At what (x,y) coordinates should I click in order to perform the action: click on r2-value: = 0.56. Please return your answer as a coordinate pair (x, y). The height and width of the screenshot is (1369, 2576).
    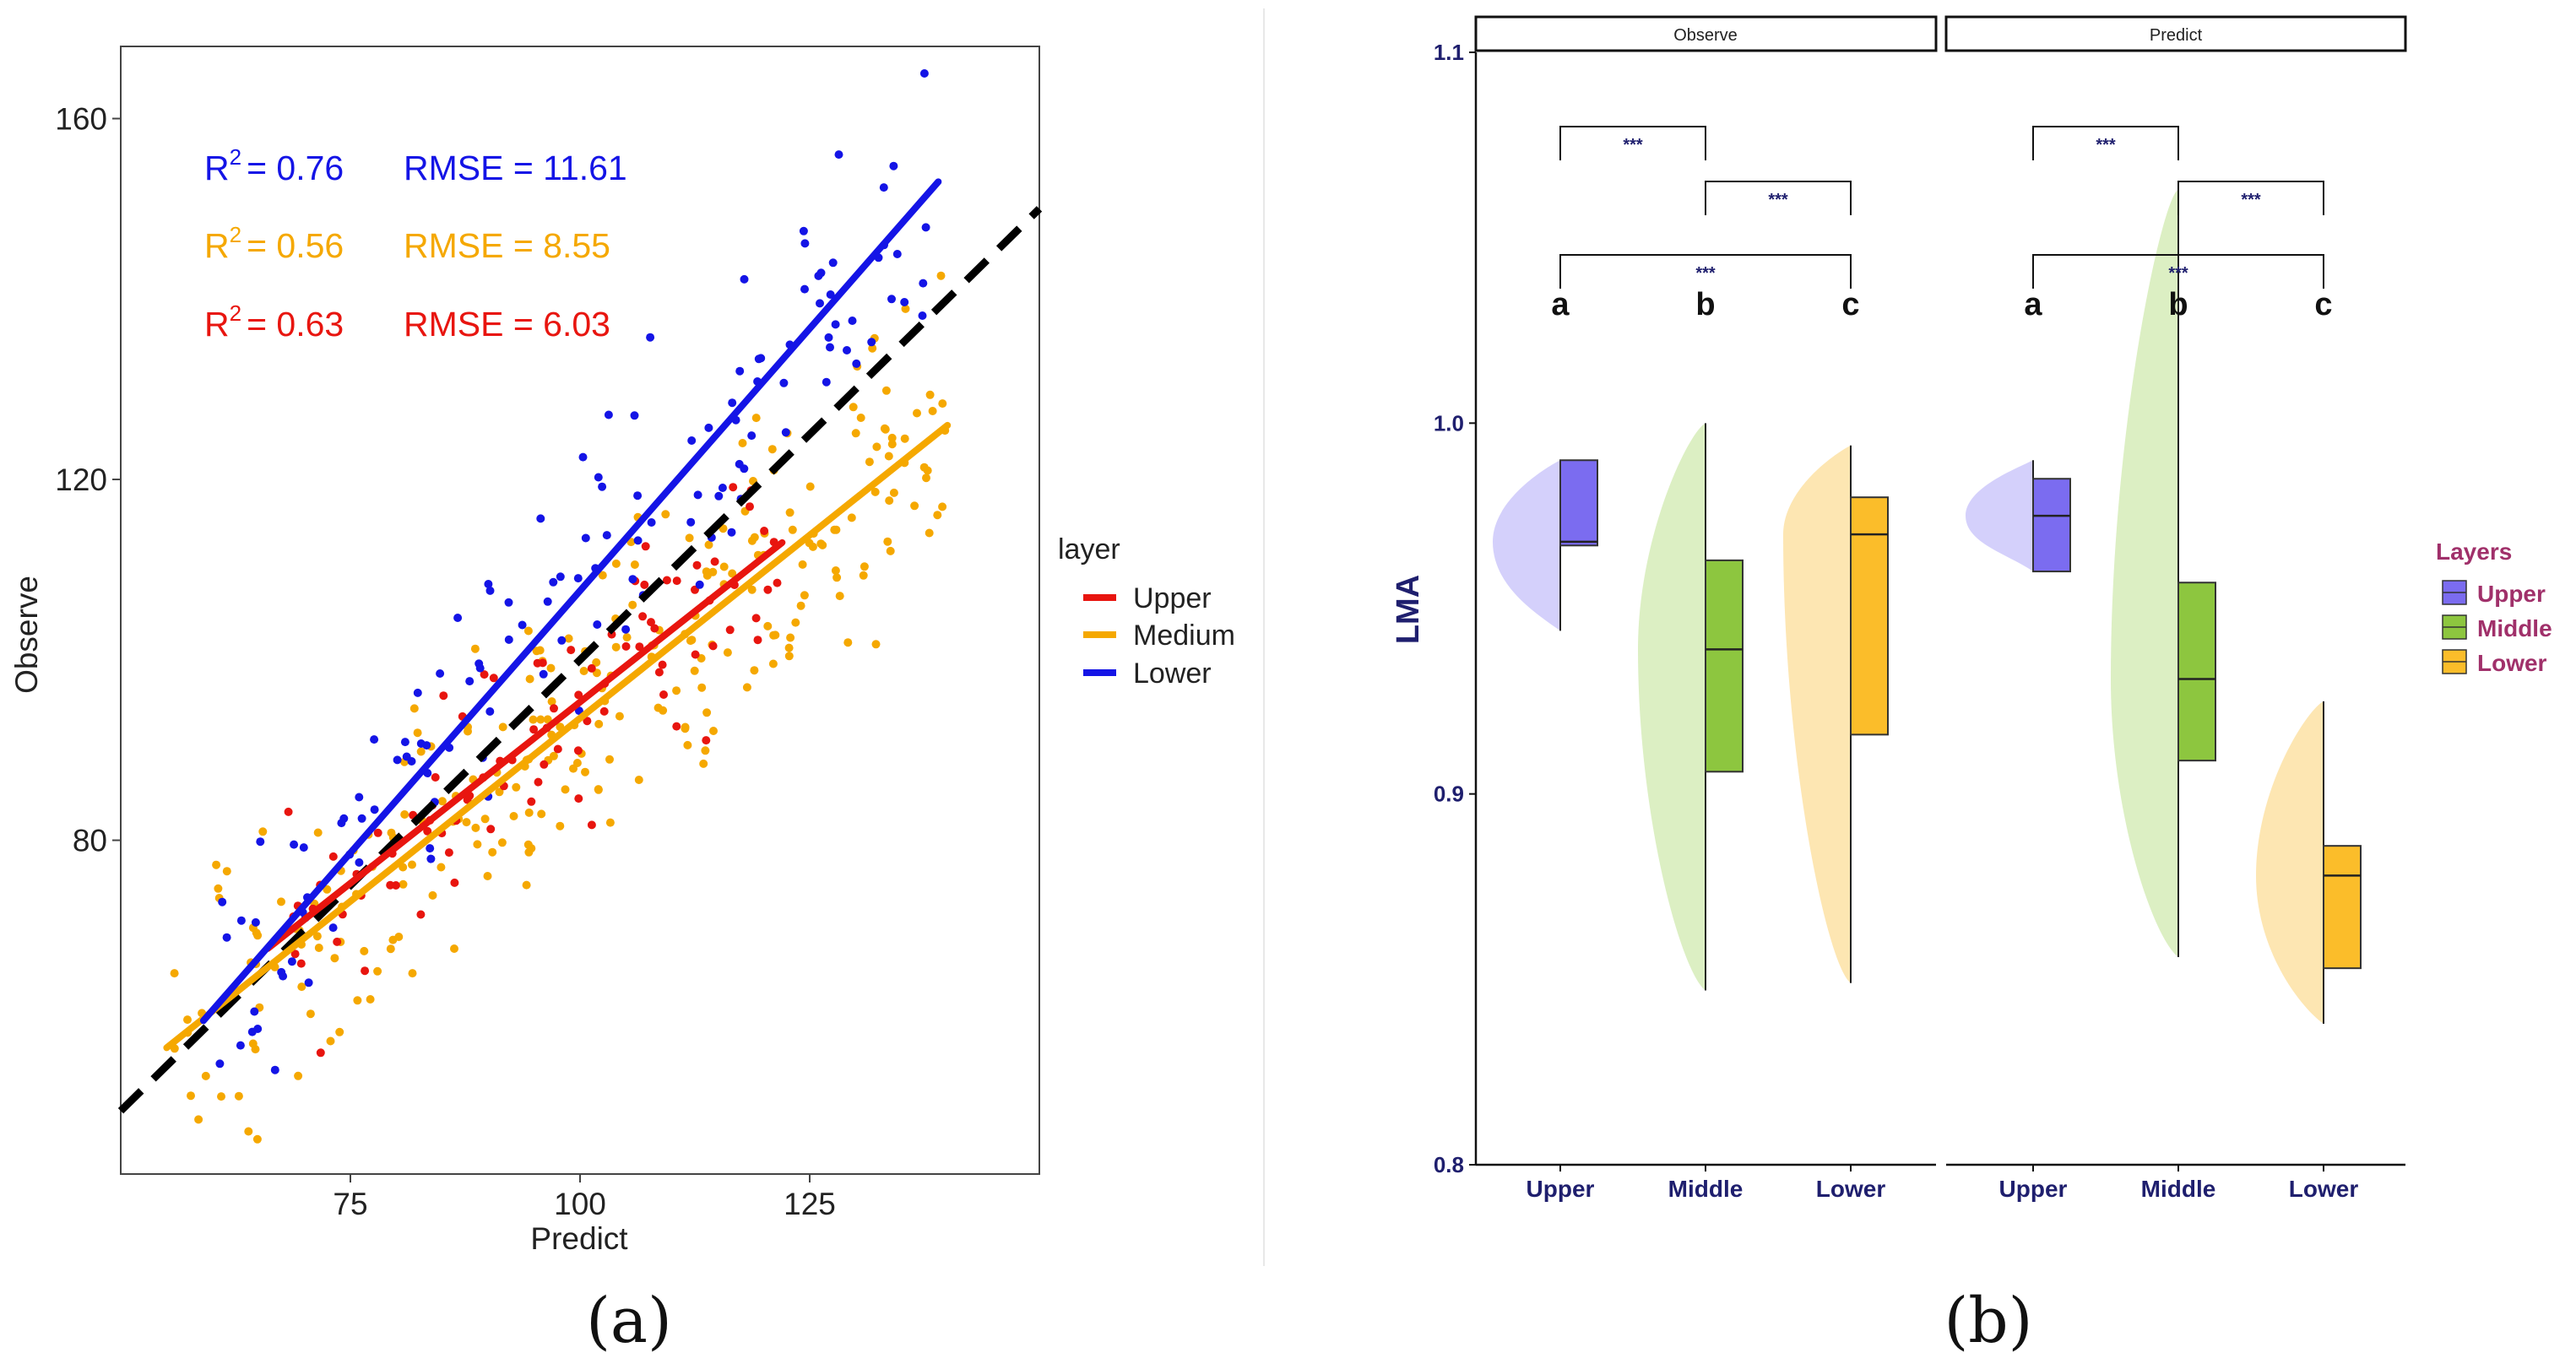
    Looking at the image, I should click on (296, 245).